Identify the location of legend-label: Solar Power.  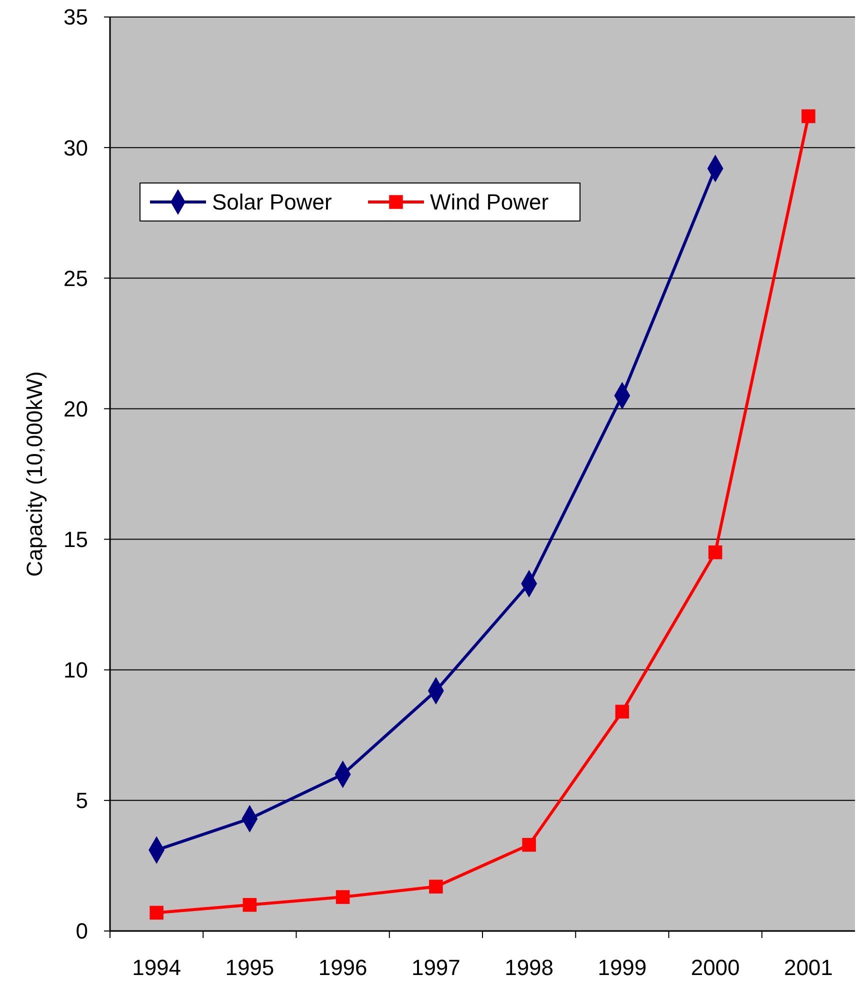
(272, 202).